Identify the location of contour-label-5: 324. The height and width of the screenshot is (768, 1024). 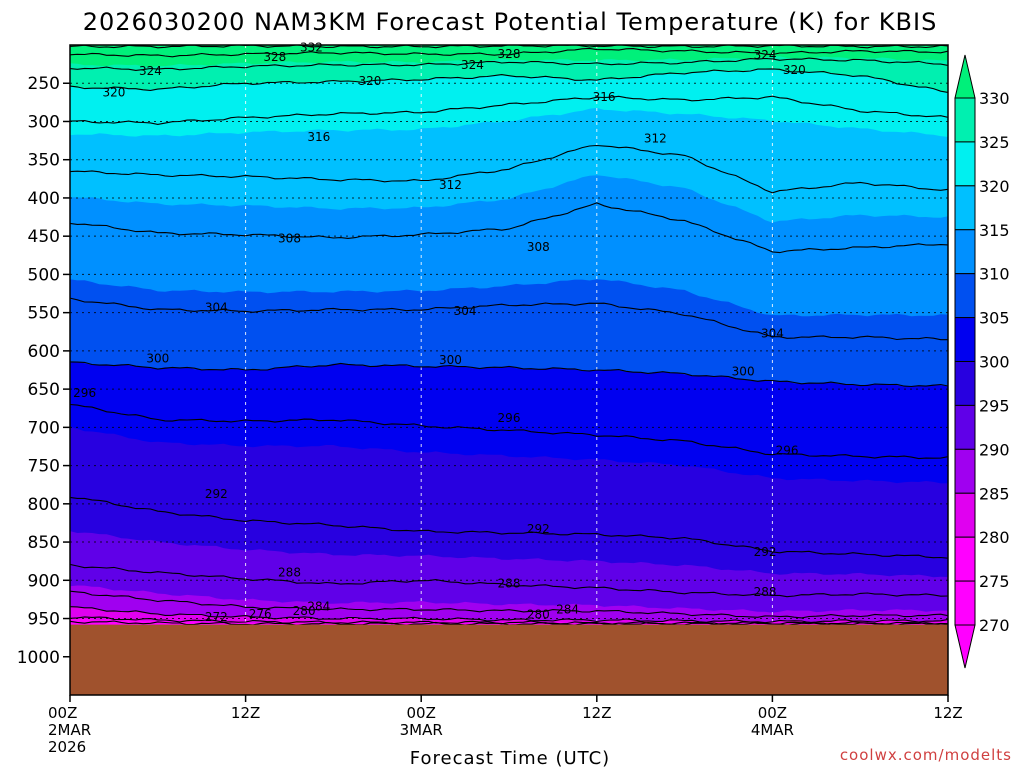
(765, 55).